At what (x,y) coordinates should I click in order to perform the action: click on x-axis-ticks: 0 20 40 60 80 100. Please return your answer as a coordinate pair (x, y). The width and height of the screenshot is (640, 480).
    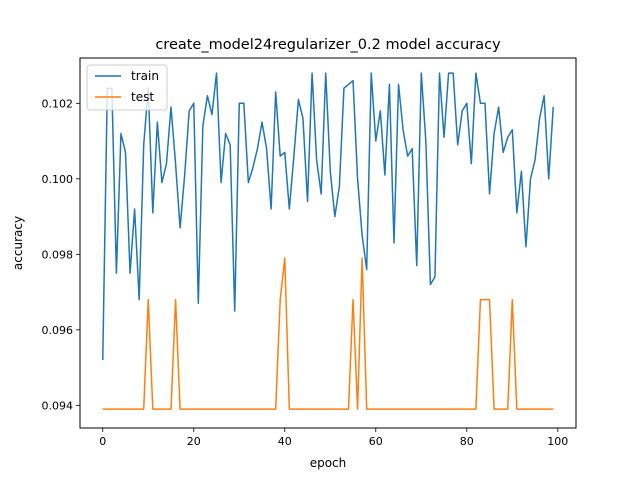
    Looking at the image, I should click on (333, 438).